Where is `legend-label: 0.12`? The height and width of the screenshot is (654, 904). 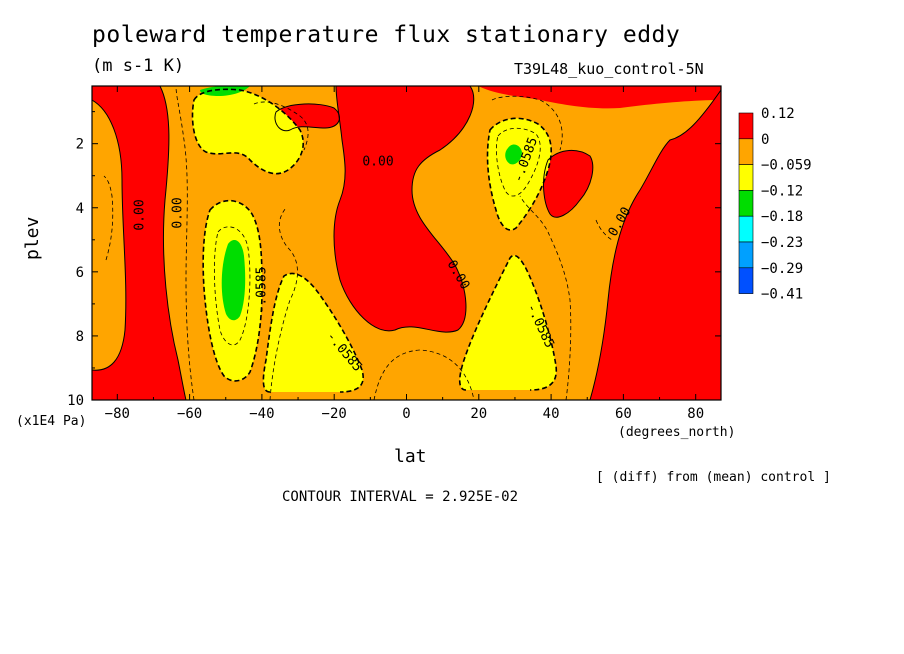 legend-label: 0.12 is located at coordinates (778, 114).